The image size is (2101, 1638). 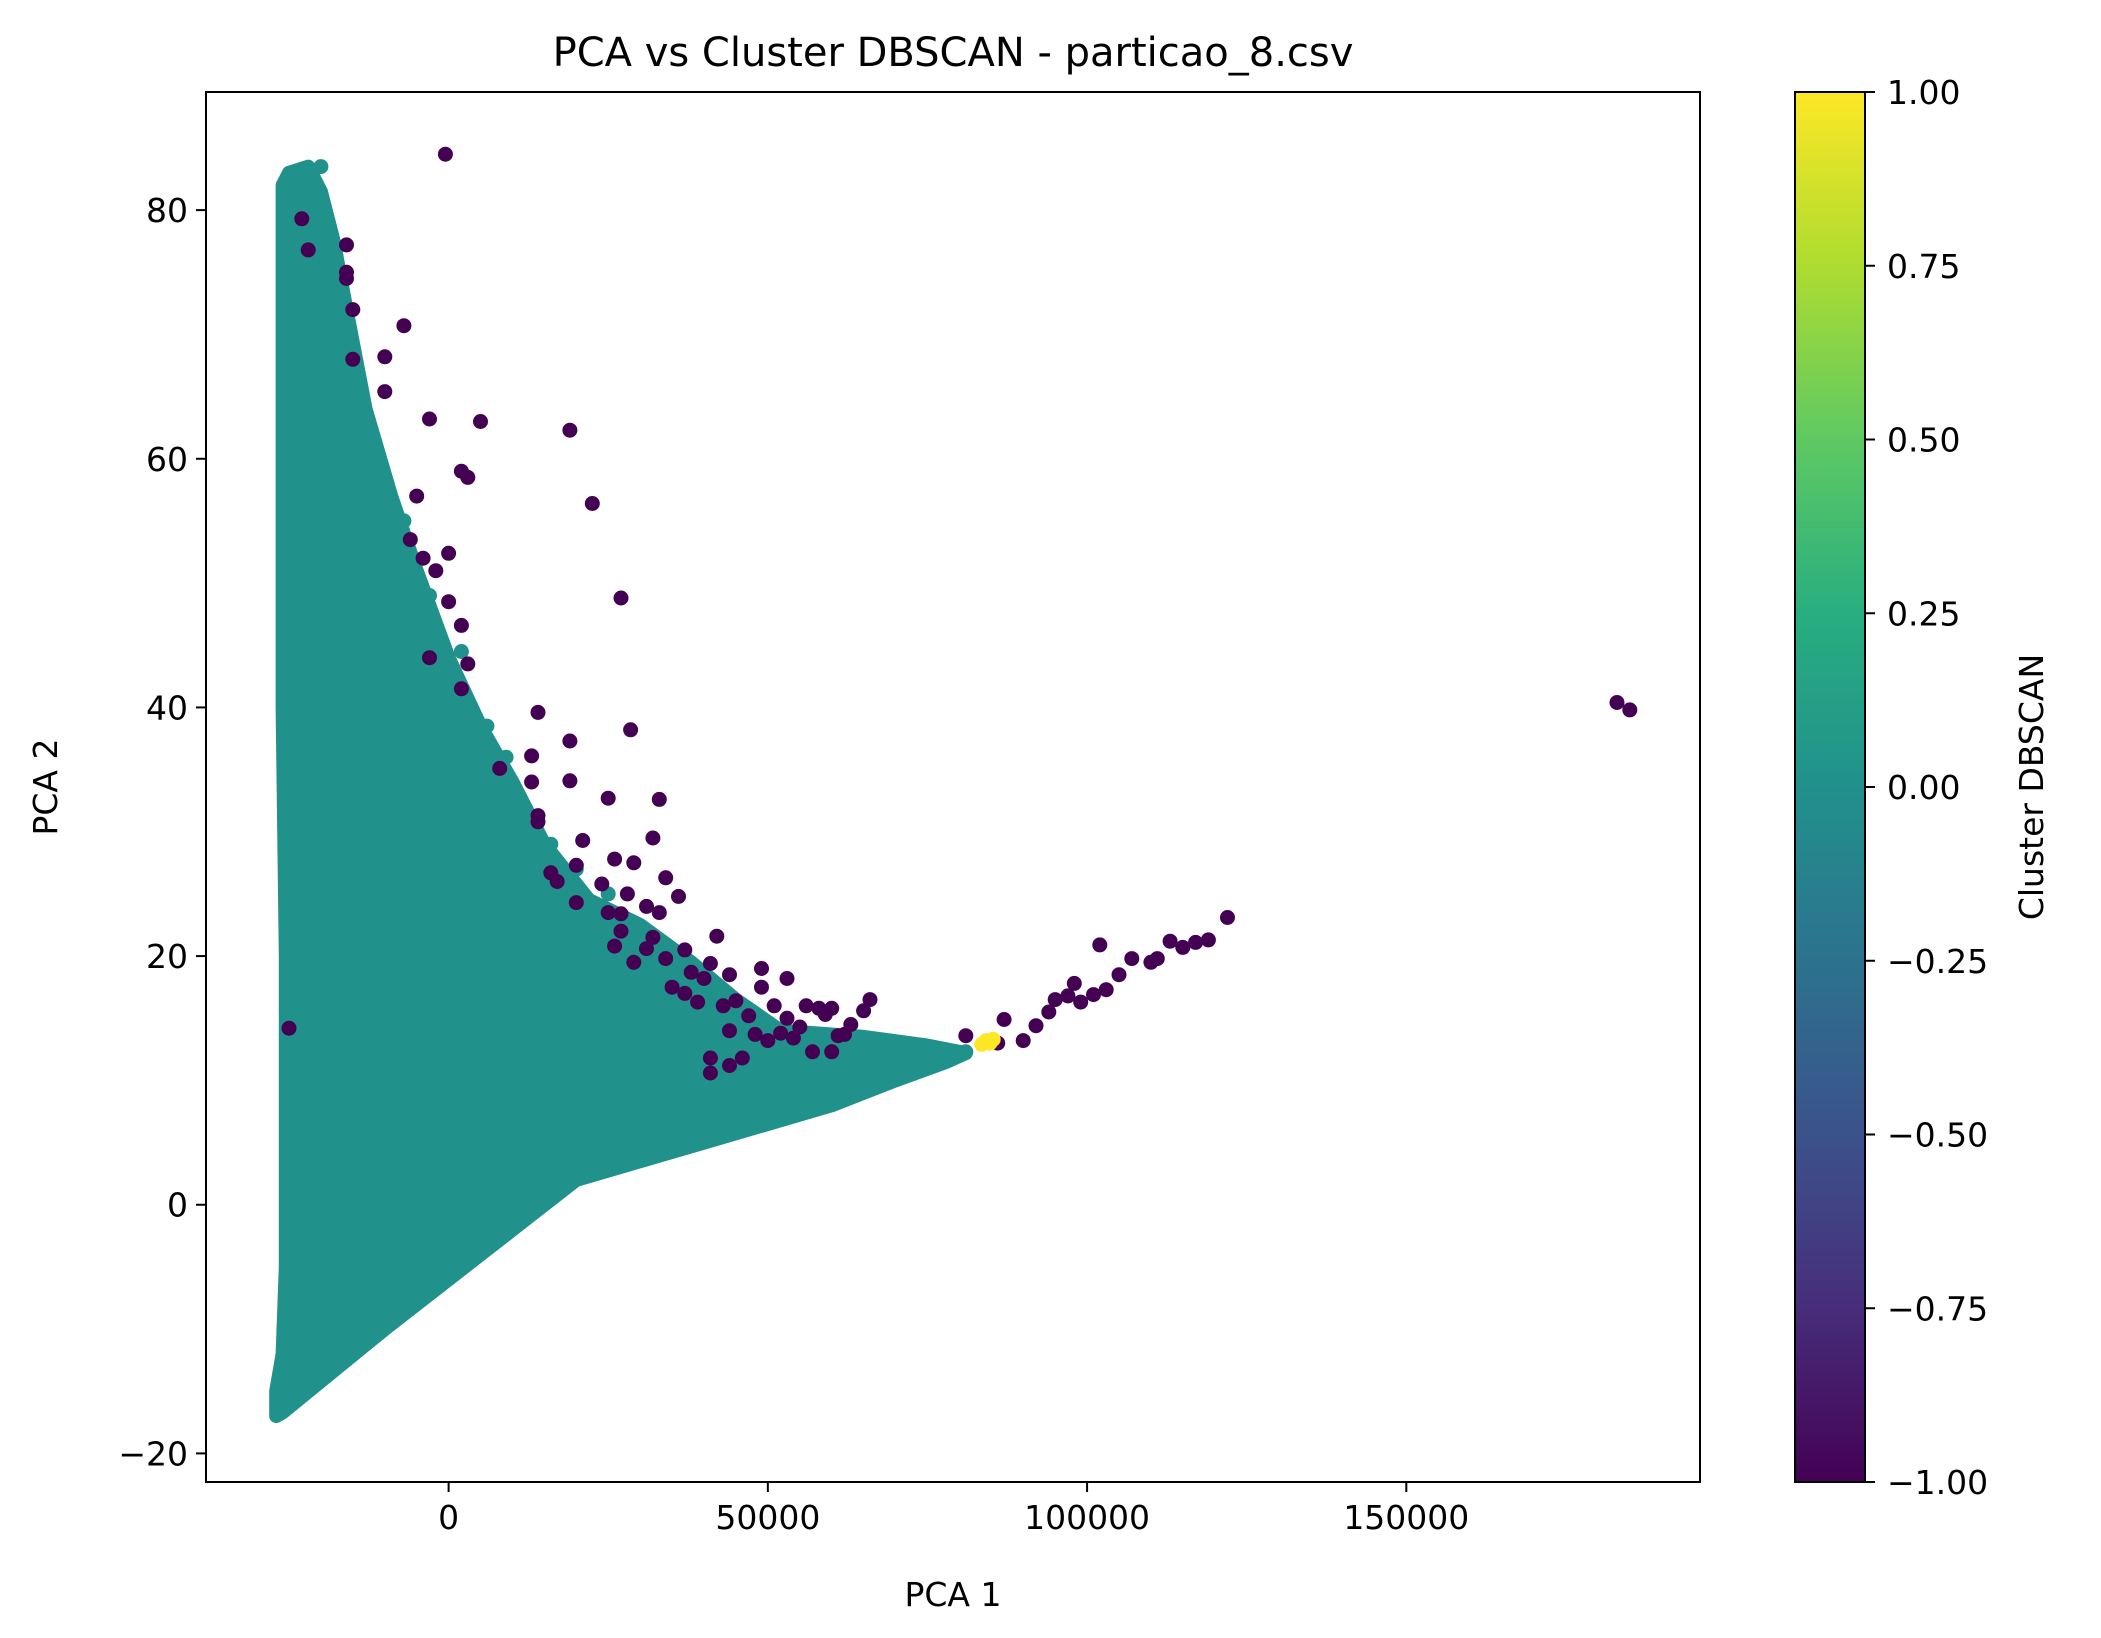 What do you see at coordinates (1087, 1517) in the screenshot?
I see `x-tick-label: 100000` at bounding box center [1087, 1517].